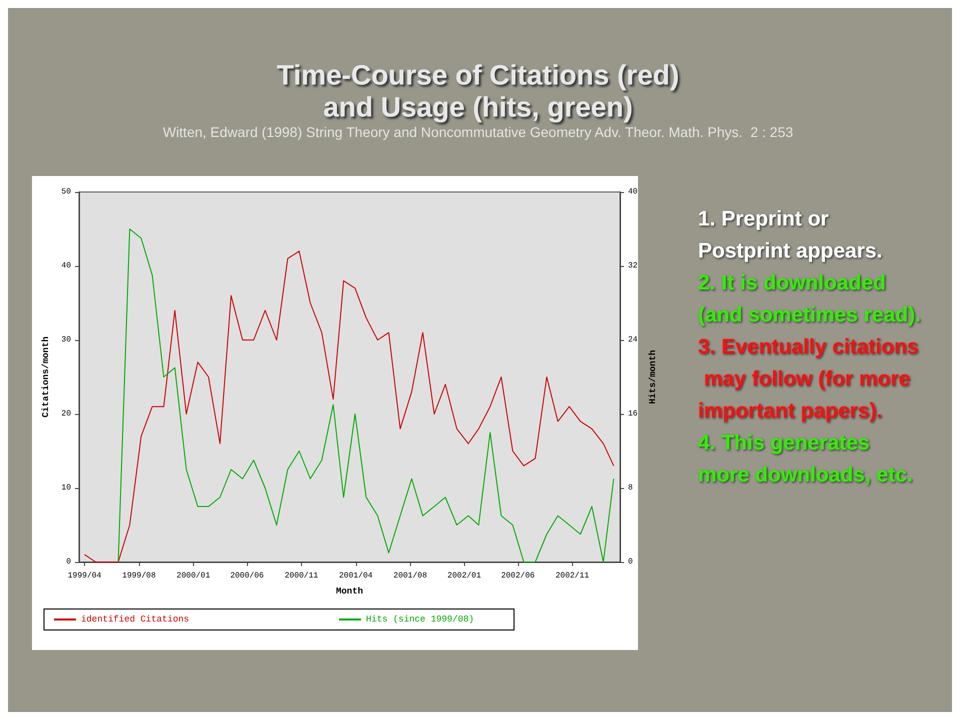 This screenshot has width=960, height=720. I want to click on text: 4. This generates more downloads, etc., so click(805, 459).